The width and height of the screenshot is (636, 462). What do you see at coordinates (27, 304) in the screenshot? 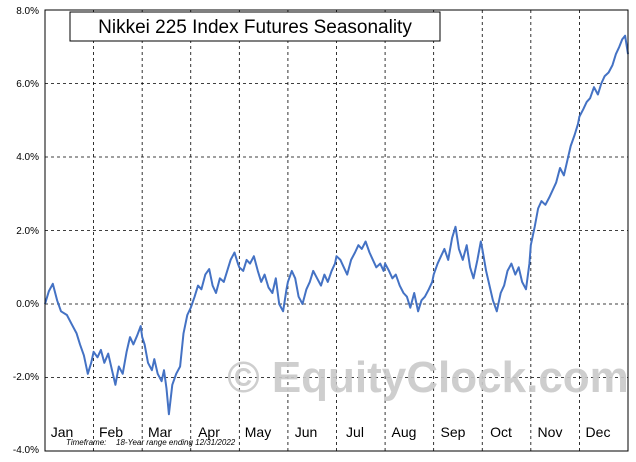
I see `y-tick-label: 0.0%` at bounding box center [27, 304].